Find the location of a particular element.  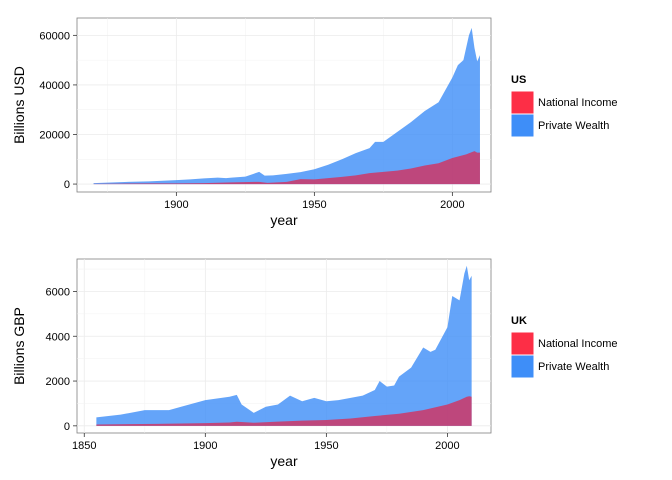

y-tick-label: 6000 is located at coordinates (58, 292).